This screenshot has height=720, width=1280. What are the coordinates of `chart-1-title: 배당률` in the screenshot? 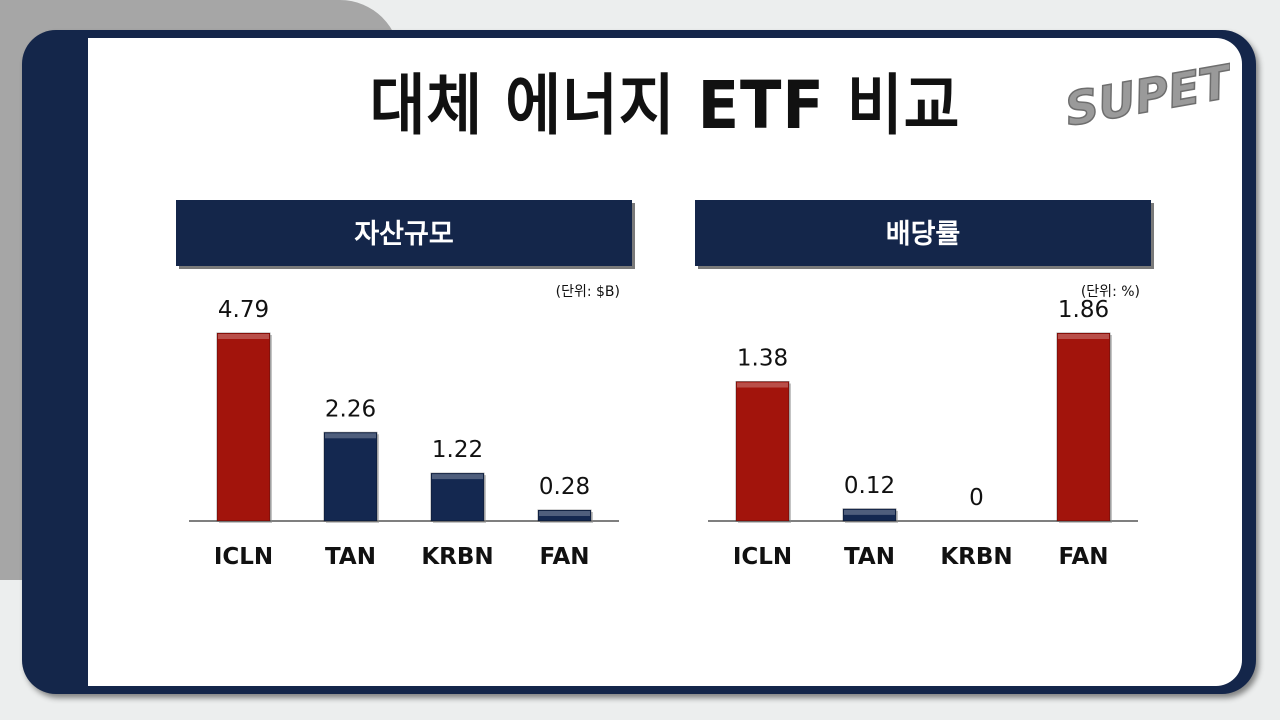 It's located at (923, 234).